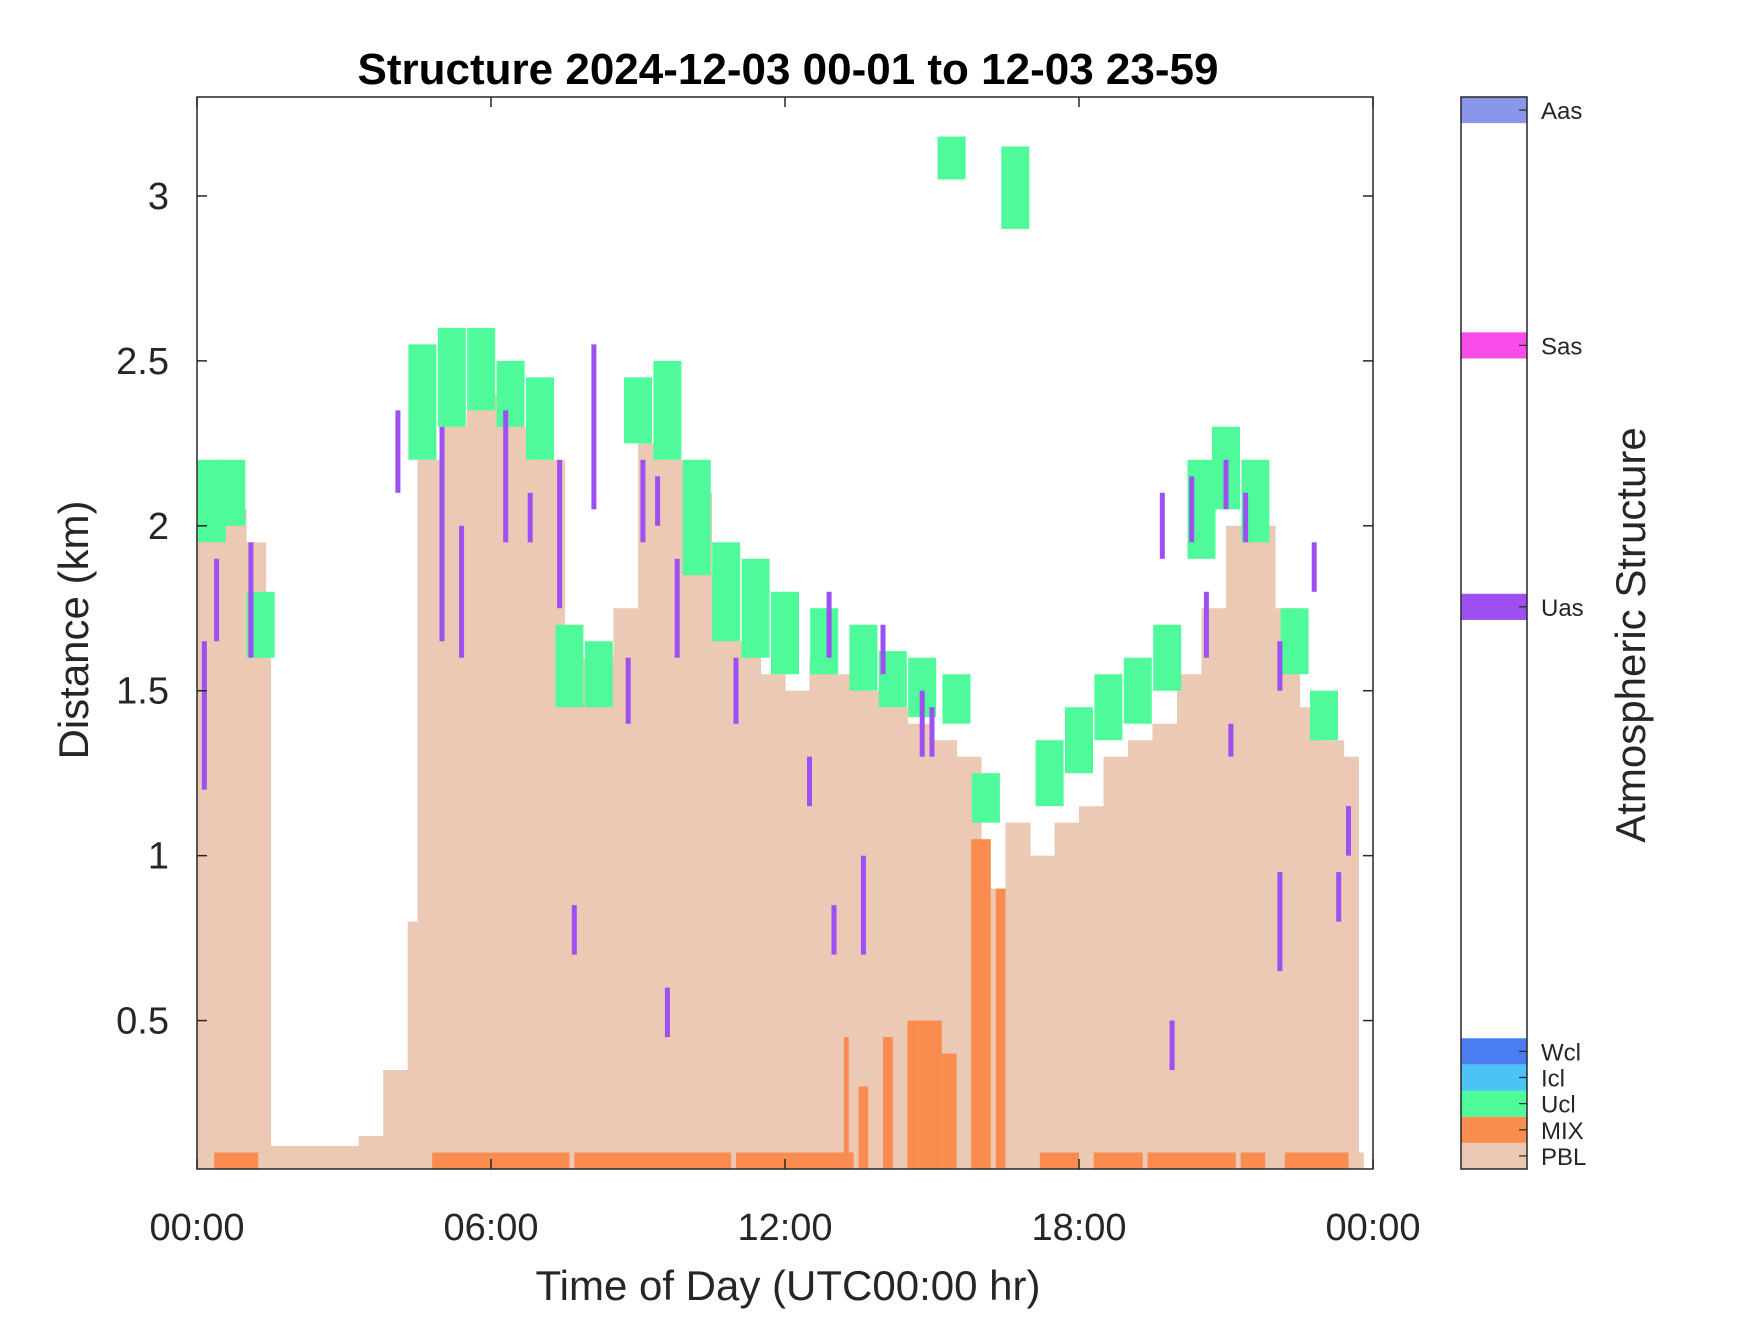 Image resolution: width=1750 pixels, height=1318 pixels. What do you see at coordinates (1558, 1105) in the screenshot?
I see `colorbar-tick-label: Ucl` at bounding box center [1558, 1105].